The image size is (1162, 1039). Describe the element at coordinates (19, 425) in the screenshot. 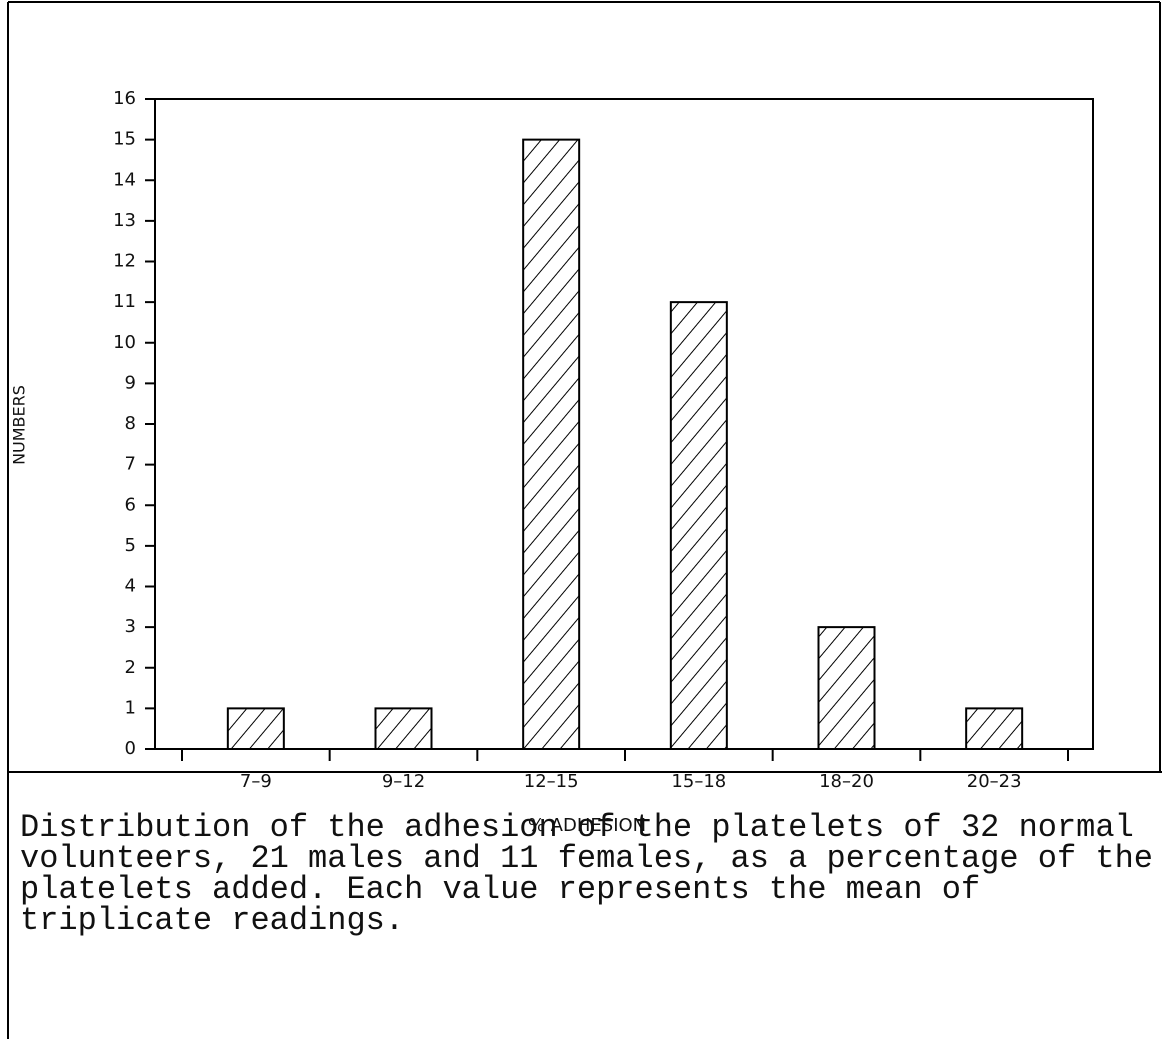

I see `y-axis-label: NUMBERS` at that location.